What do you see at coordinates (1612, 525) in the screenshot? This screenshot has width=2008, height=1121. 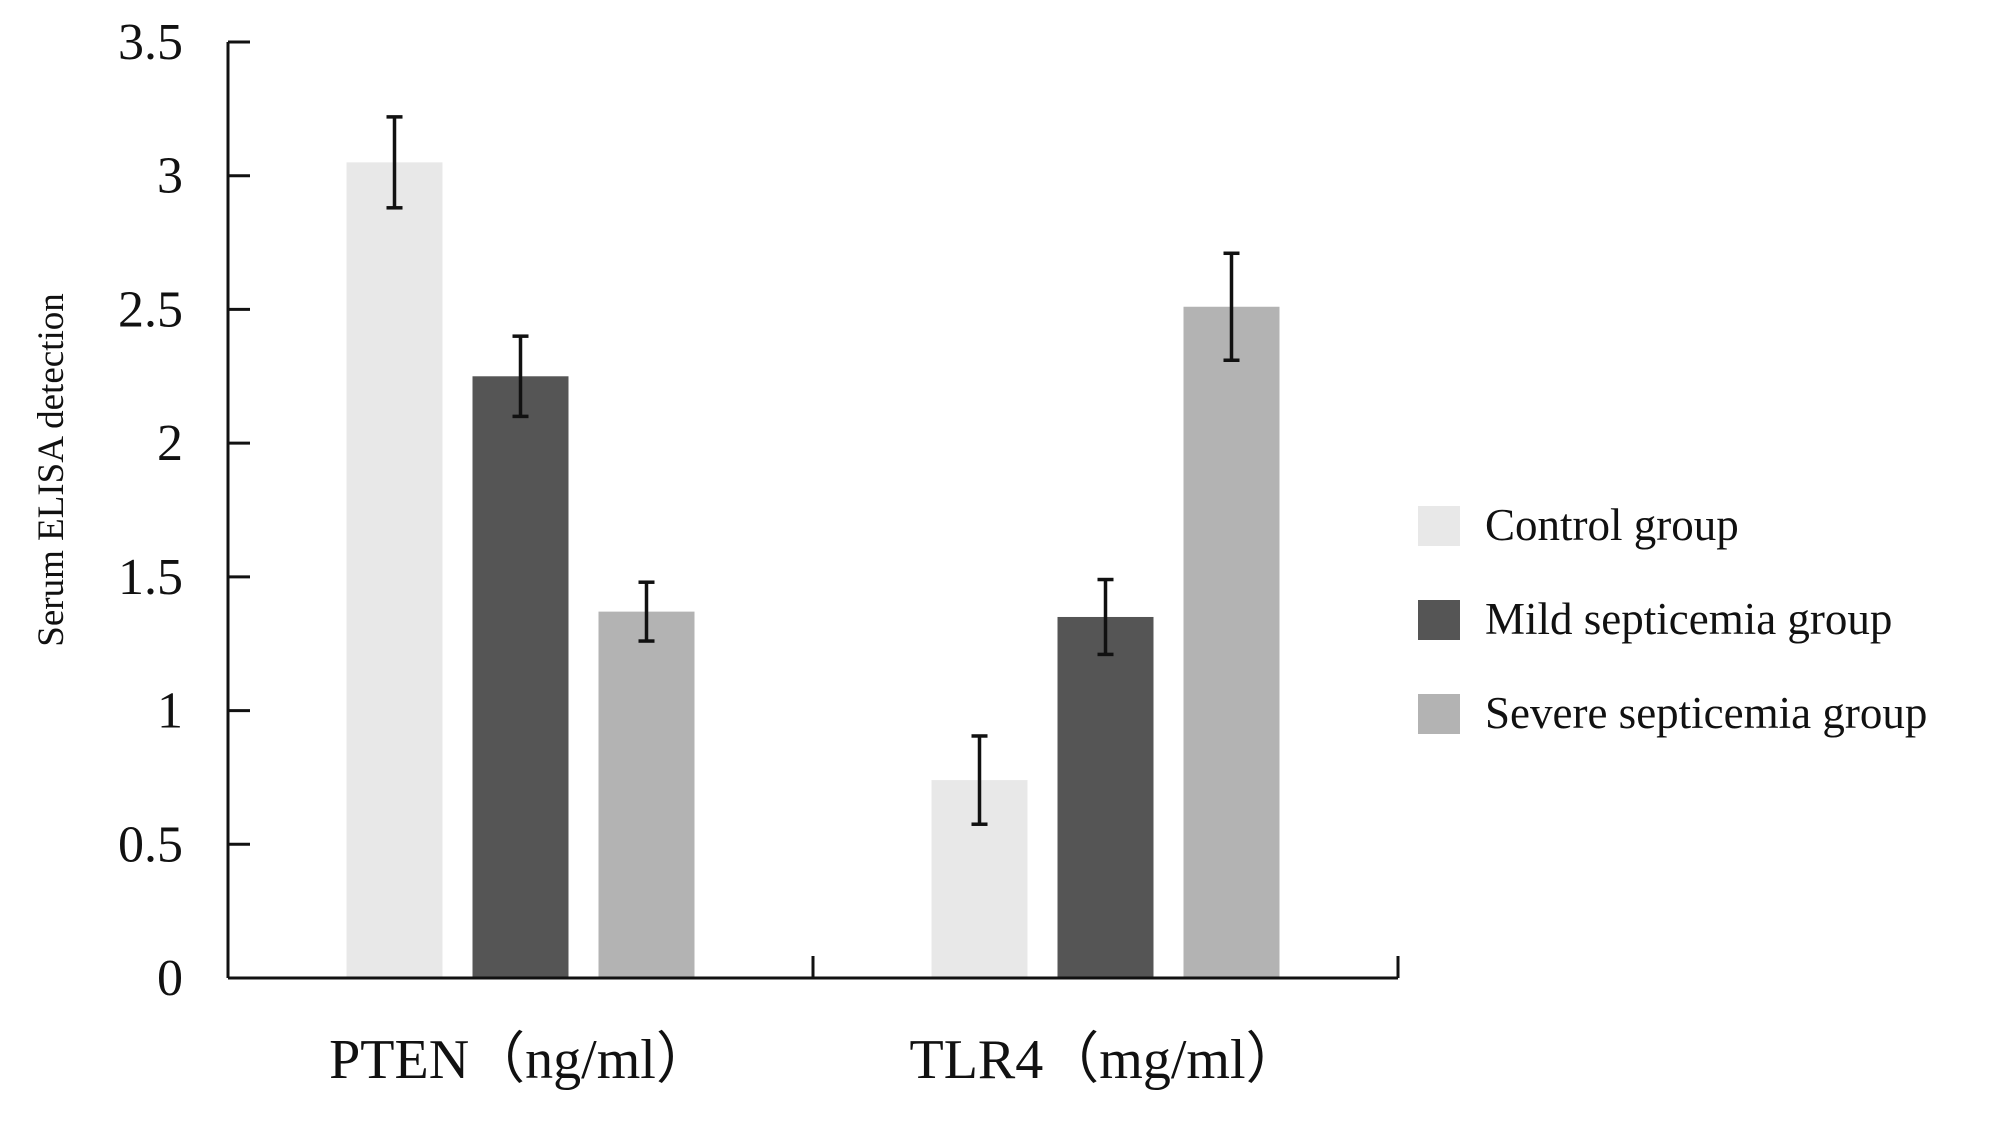 I see `legend-label: Control group` at bounding box center [1612, 525].